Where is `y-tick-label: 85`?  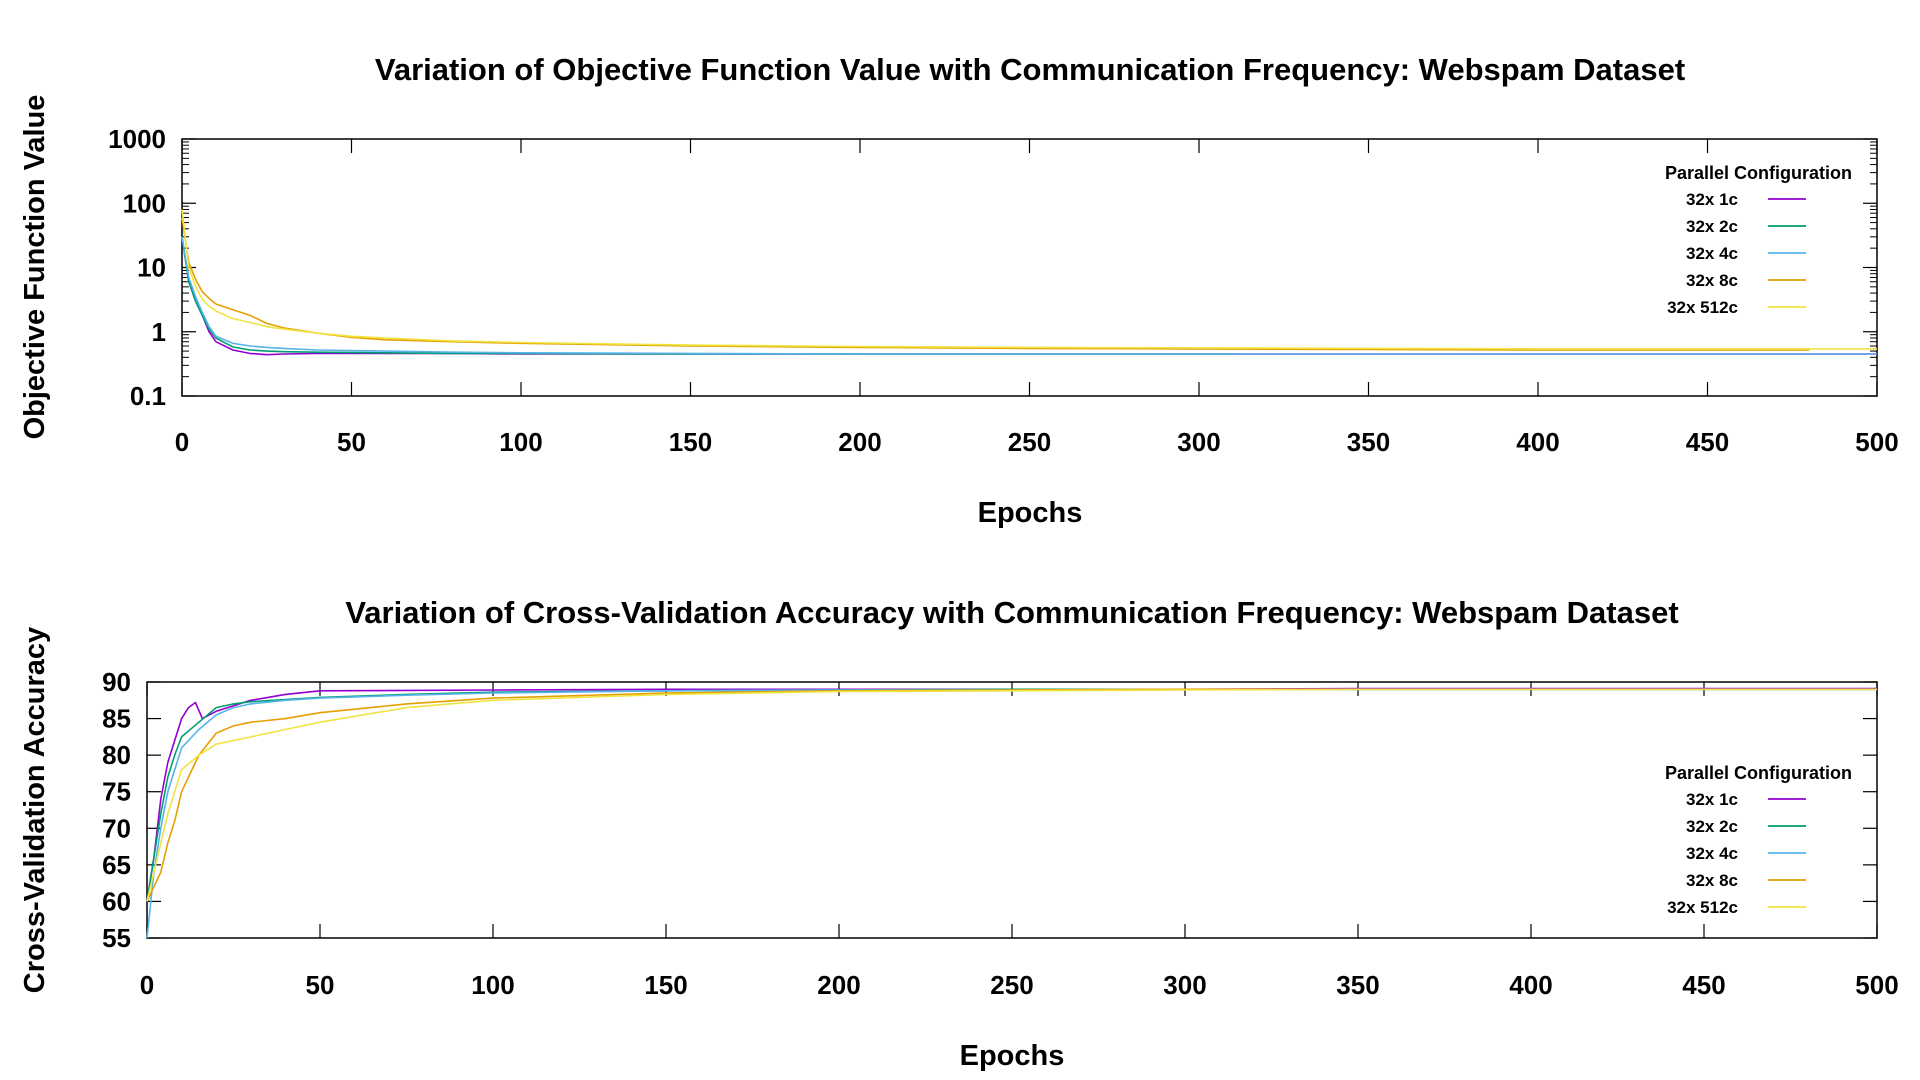 y-tick-label: 85 is located at coordinates (116, 719).